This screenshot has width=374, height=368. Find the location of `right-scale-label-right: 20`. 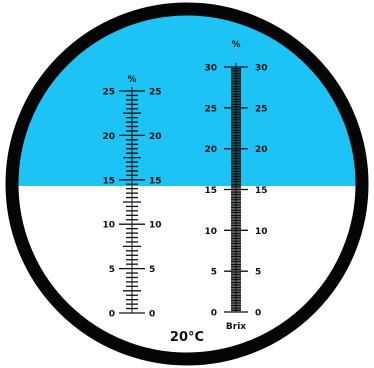

right-scale-label-right: 20 is located at coordinates (261, 150).